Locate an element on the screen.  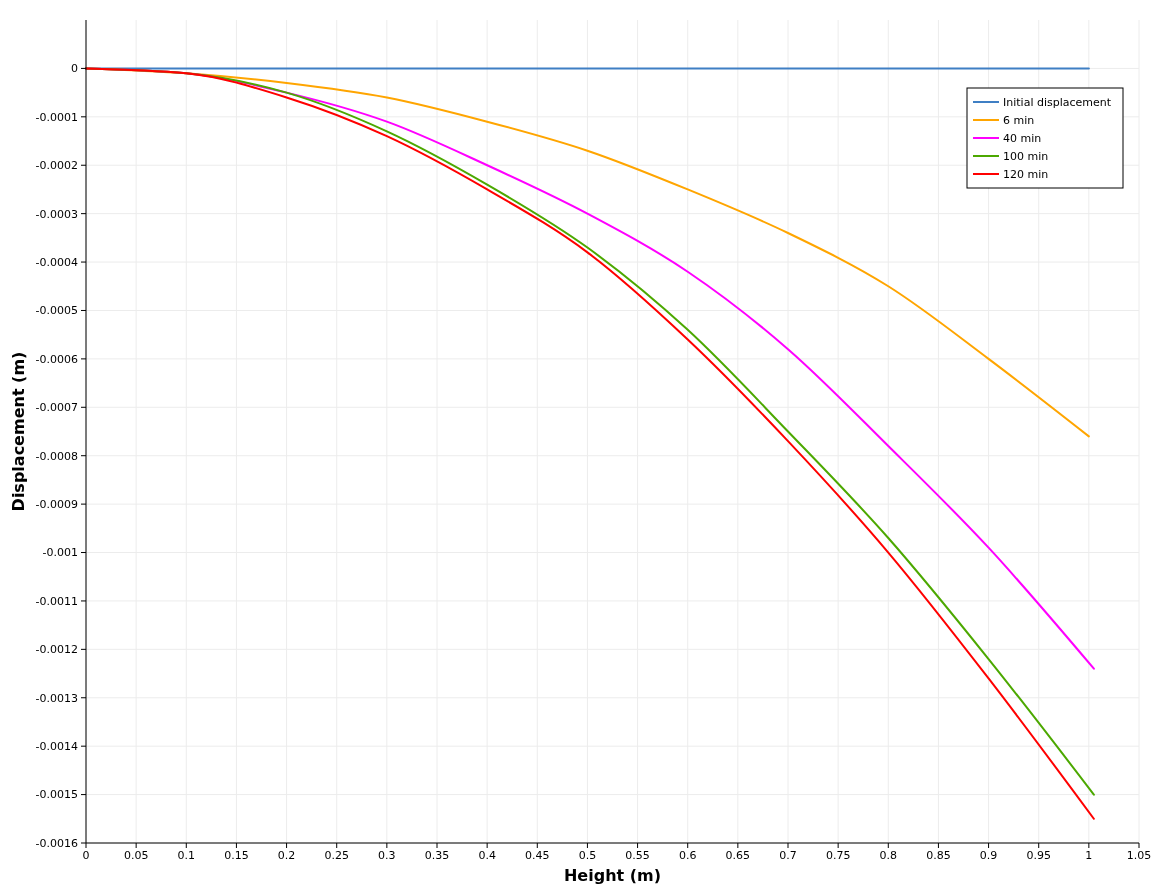
x-tick-label: 0 is located at coordinates (86, 855).